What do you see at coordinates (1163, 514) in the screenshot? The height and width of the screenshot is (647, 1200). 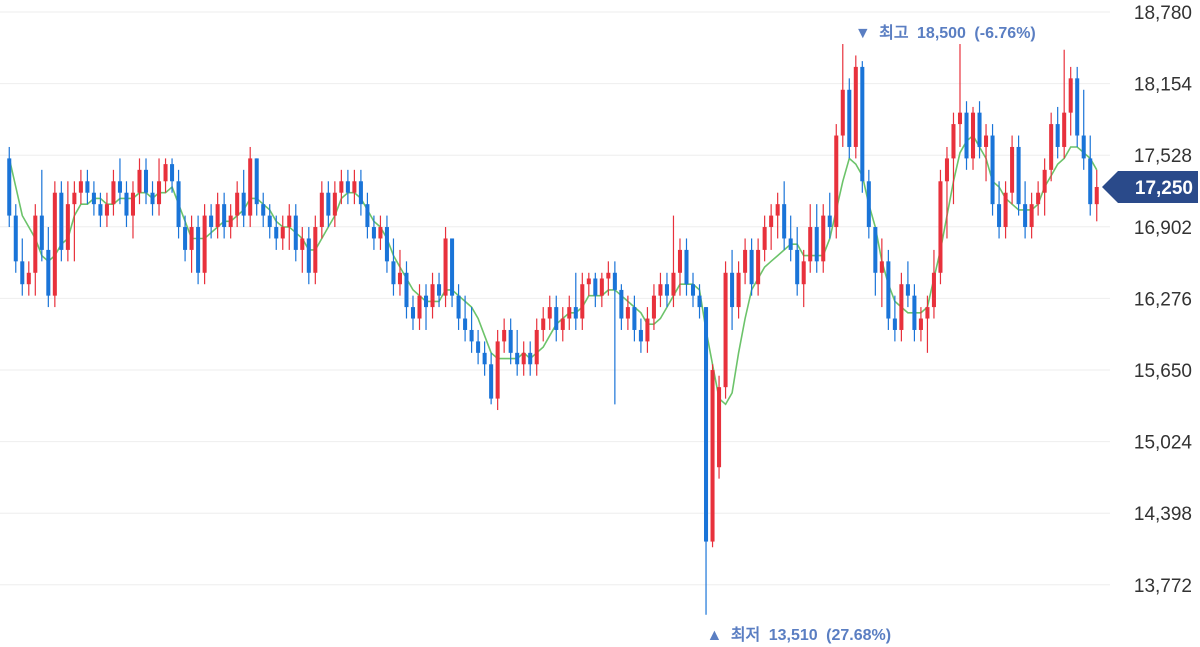 I see `y-tick-label: 14,398` at bounding box center [1163, 514].